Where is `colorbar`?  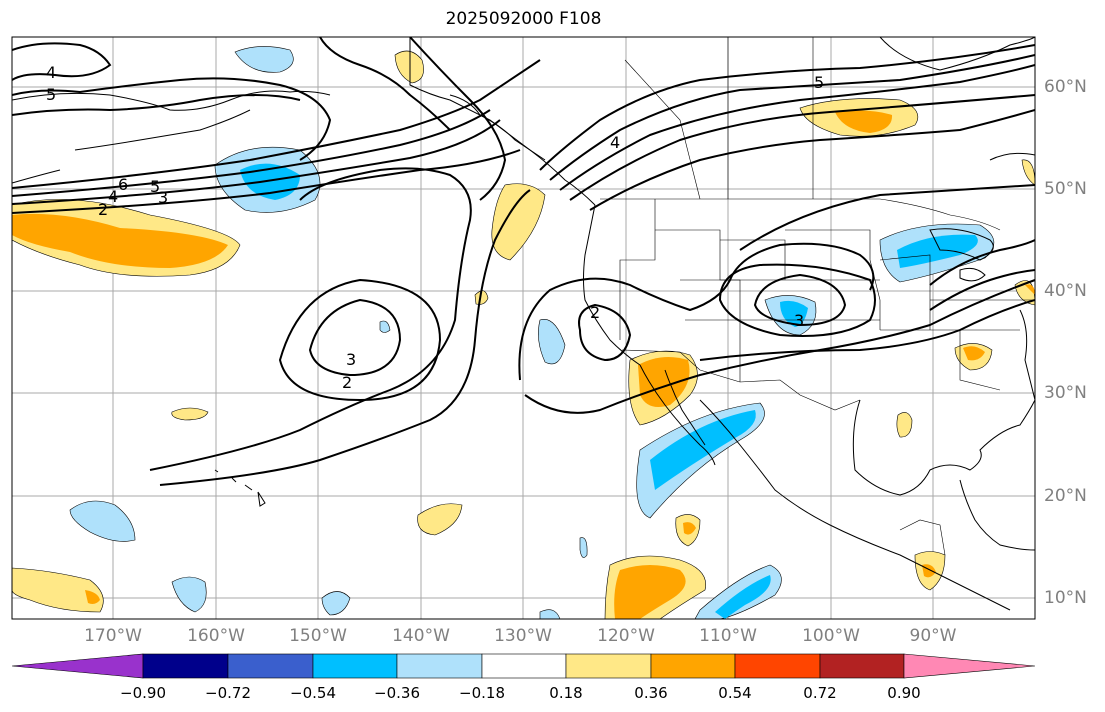 colorbar is located at coordinates (523, 666).